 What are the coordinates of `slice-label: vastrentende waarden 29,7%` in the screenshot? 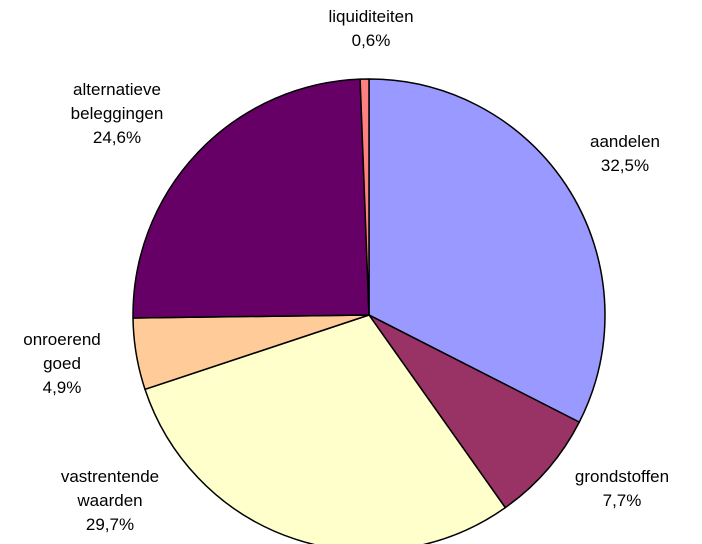 It's located at (110, 501).